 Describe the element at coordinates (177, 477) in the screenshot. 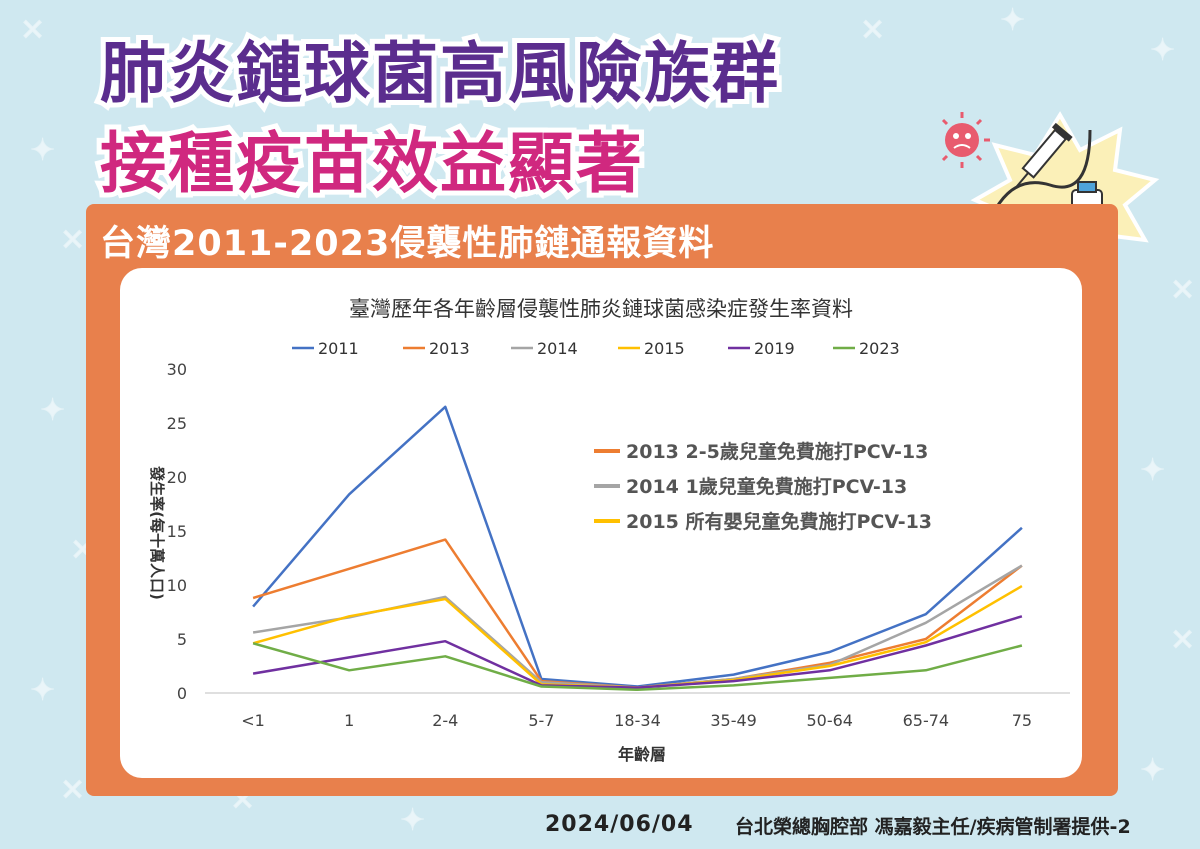

I see `y-tick-label: 20` at that location.